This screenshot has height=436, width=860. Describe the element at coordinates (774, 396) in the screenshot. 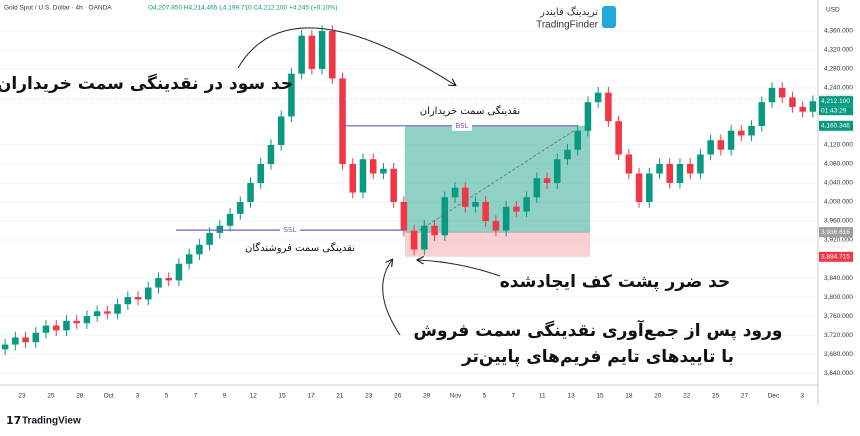

I see `x-tick-label: Dec` at that location.